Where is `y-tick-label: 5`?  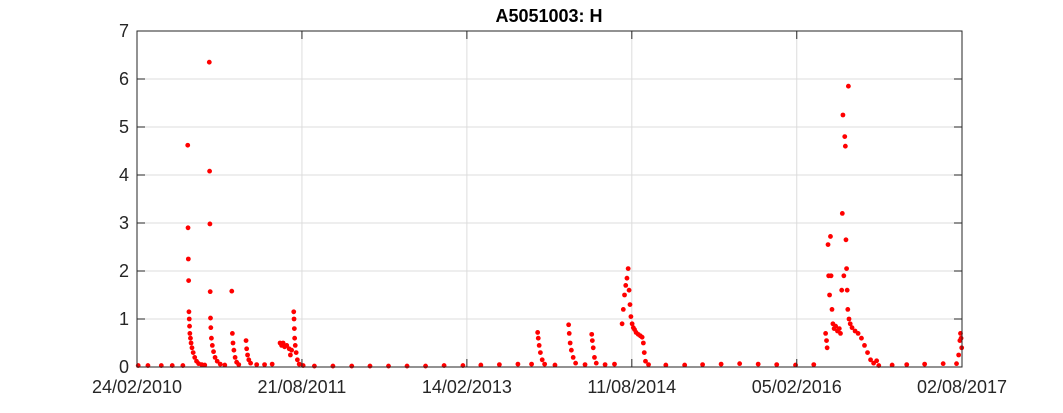 y-tick-label: 5 is located at coordinates (124, 127).